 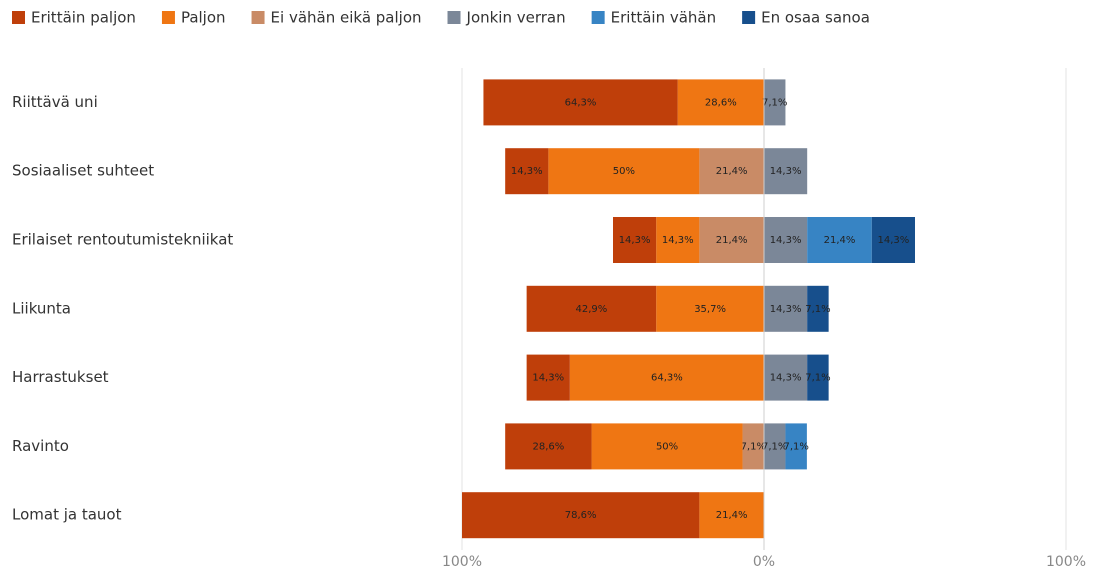 What do you see at coordinates (60, 377) in the screenshot?
I see `category-label: Harrastukset` at bounding box center [60, 377].